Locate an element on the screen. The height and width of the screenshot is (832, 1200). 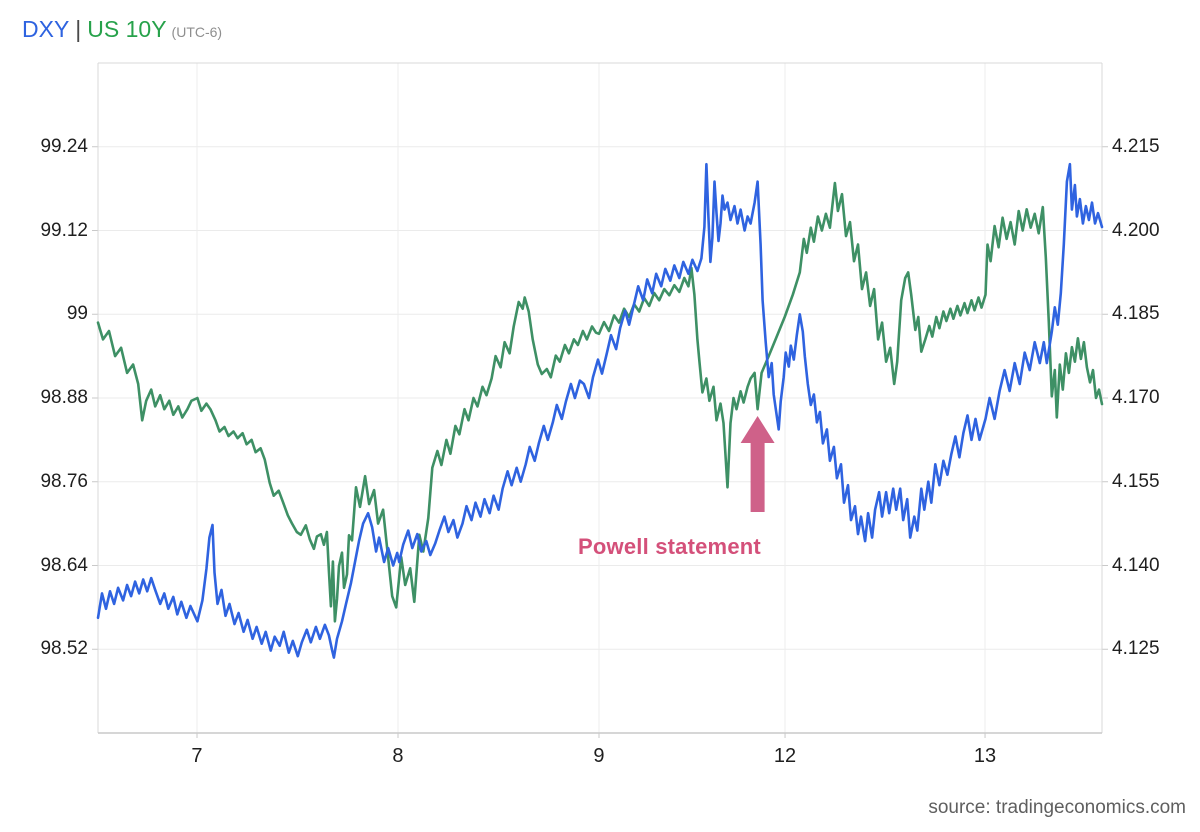
legend-dxy: DXY is located at coordinates (46, 29).